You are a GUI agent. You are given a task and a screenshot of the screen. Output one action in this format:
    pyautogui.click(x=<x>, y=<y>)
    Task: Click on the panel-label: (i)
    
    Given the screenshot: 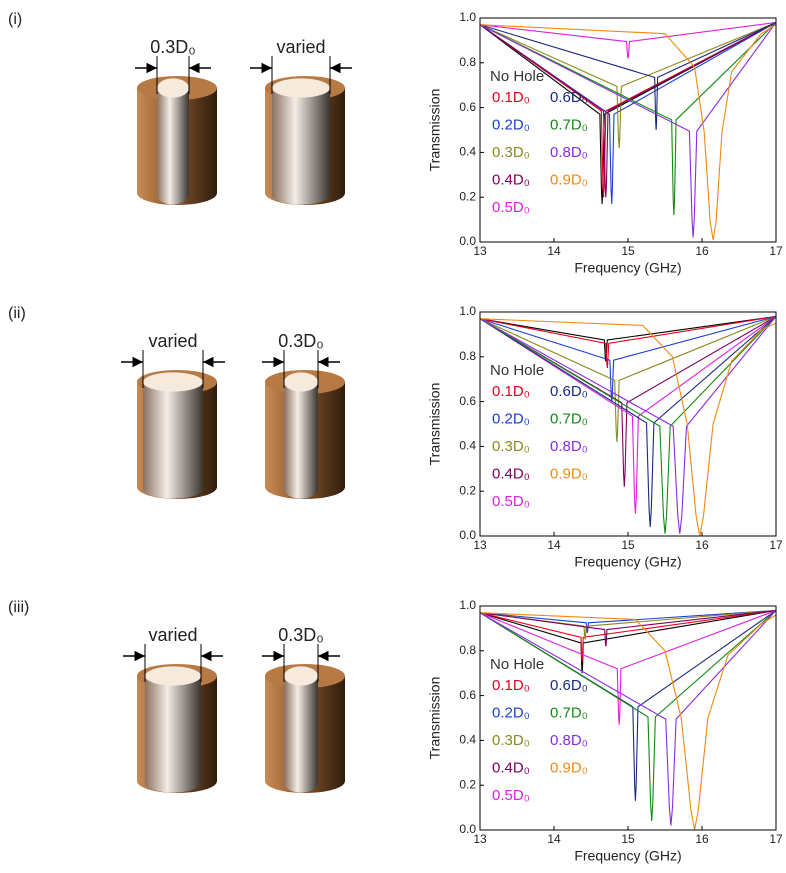 What is the action you would take?
    pyautogui.click(x=15, y=19)
    